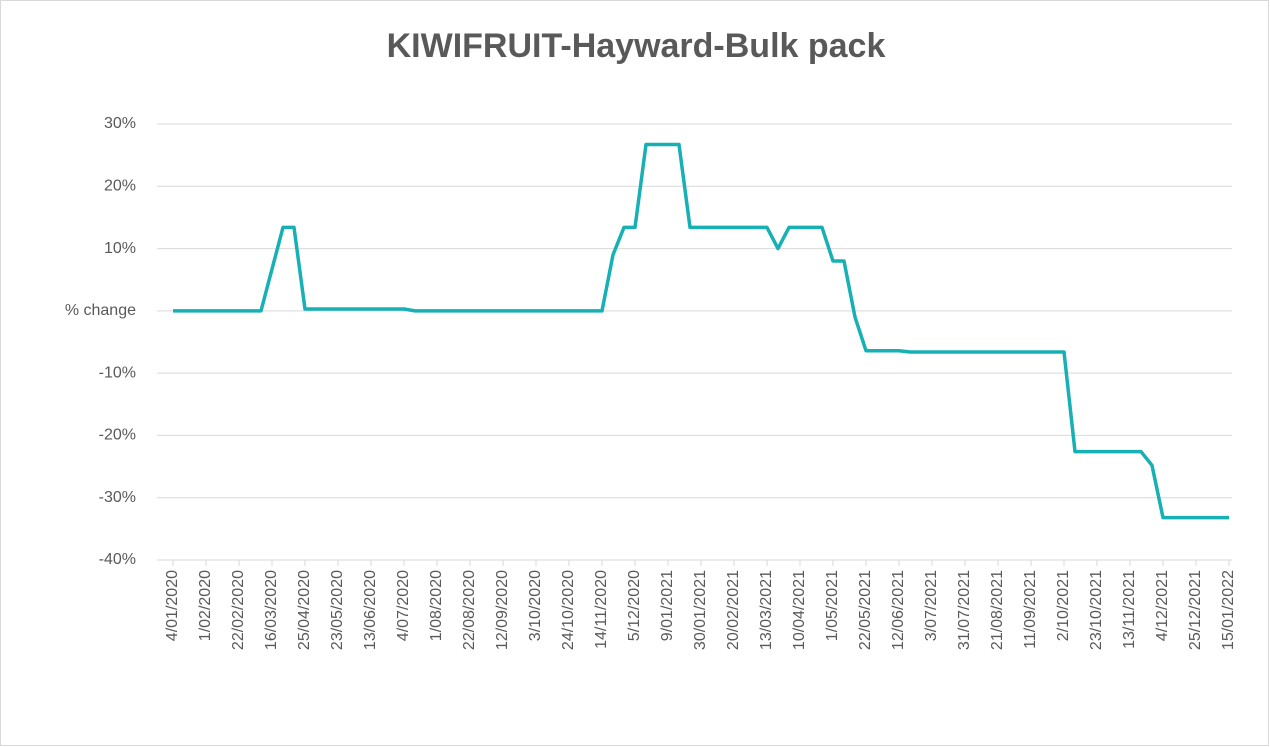 This screenshot has width=1270, height=747. I want to click on x-tick-label: 30/01/2021, so click(700, 610).